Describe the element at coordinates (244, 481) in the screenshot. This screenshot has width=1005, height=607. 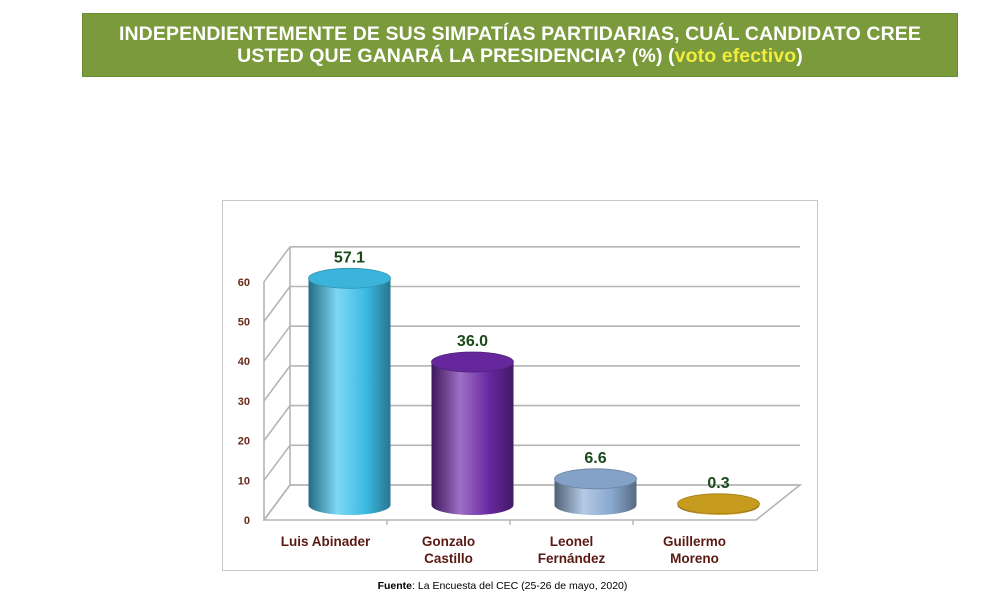
I see `y-tick-label: 10` at that location.